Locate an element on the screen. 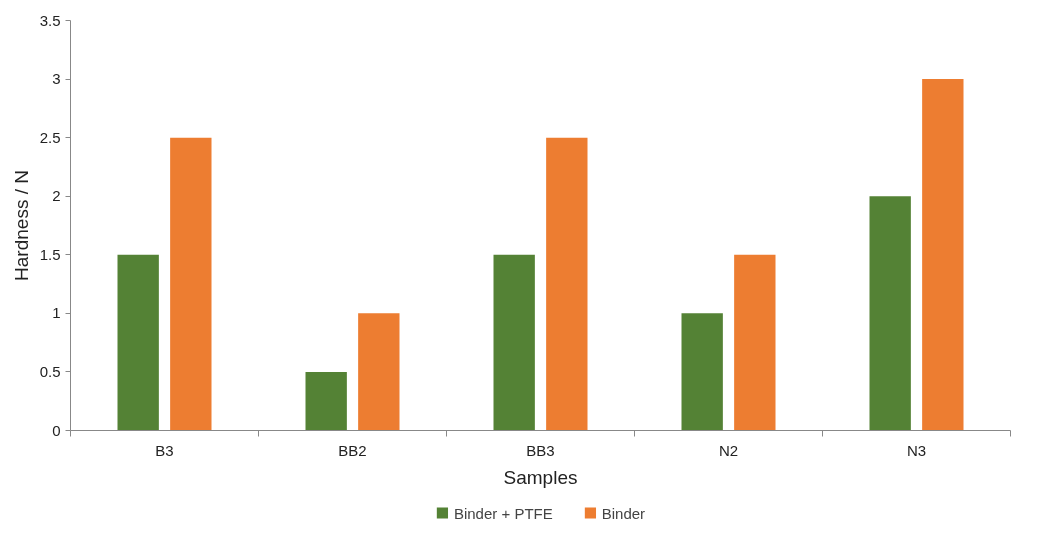 This screenshot has width=1048, height=555. y-tick-label: 3.5 is located at coordinates (50, 20).